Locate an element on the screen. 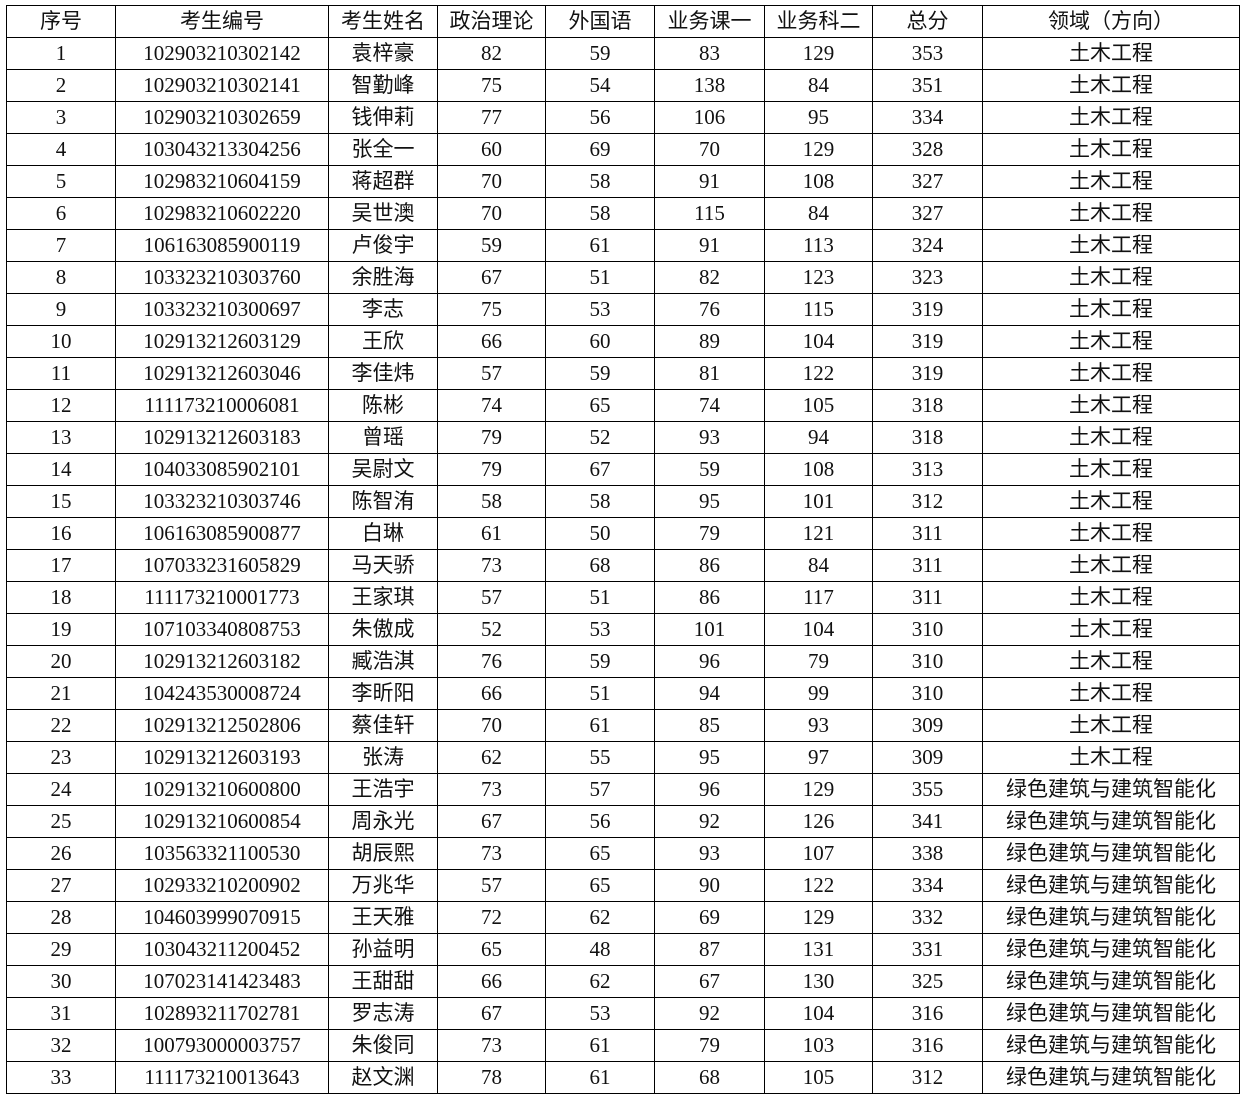 Image resolution: width=1246 pixels, height=1109 pixels. cell-subject-one: 85 is located at coordinates (709, 725).